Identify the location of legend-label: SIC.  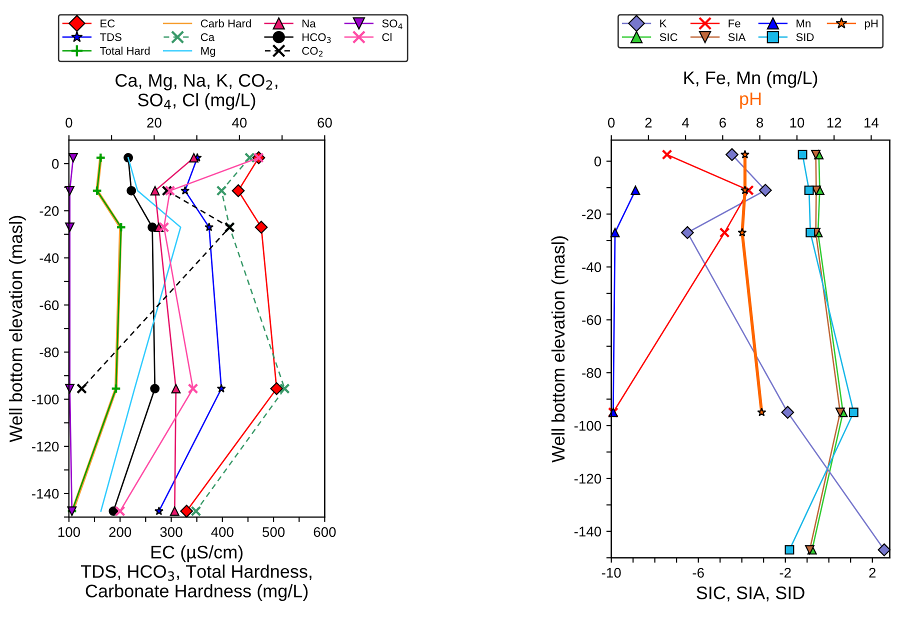
(669, 37).